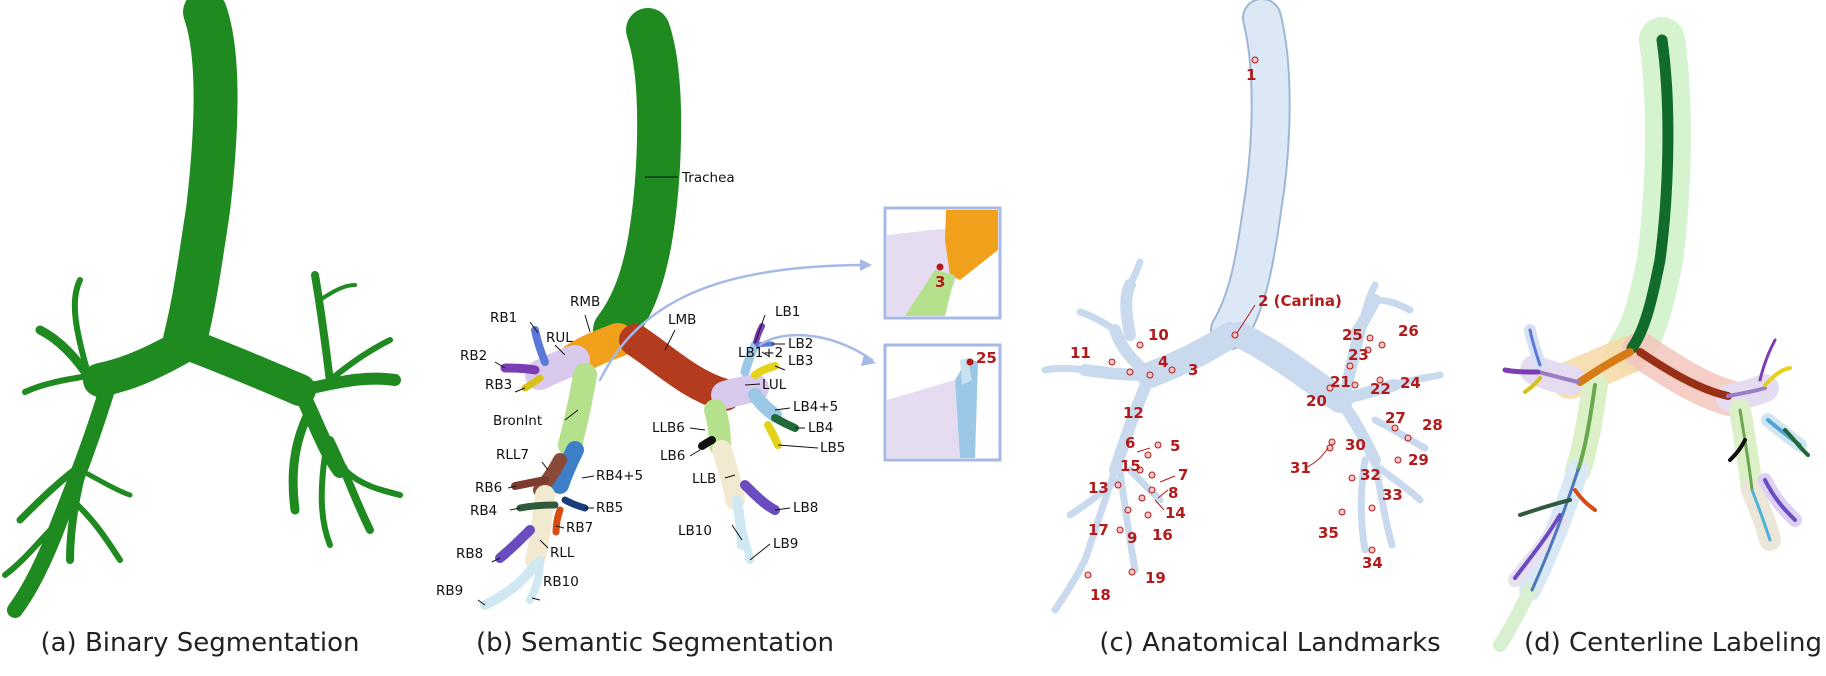  What do you see at coordinates (62, 495) in the screenshot?
I see `right-lower-trunk` at bounding box center [62, 495].